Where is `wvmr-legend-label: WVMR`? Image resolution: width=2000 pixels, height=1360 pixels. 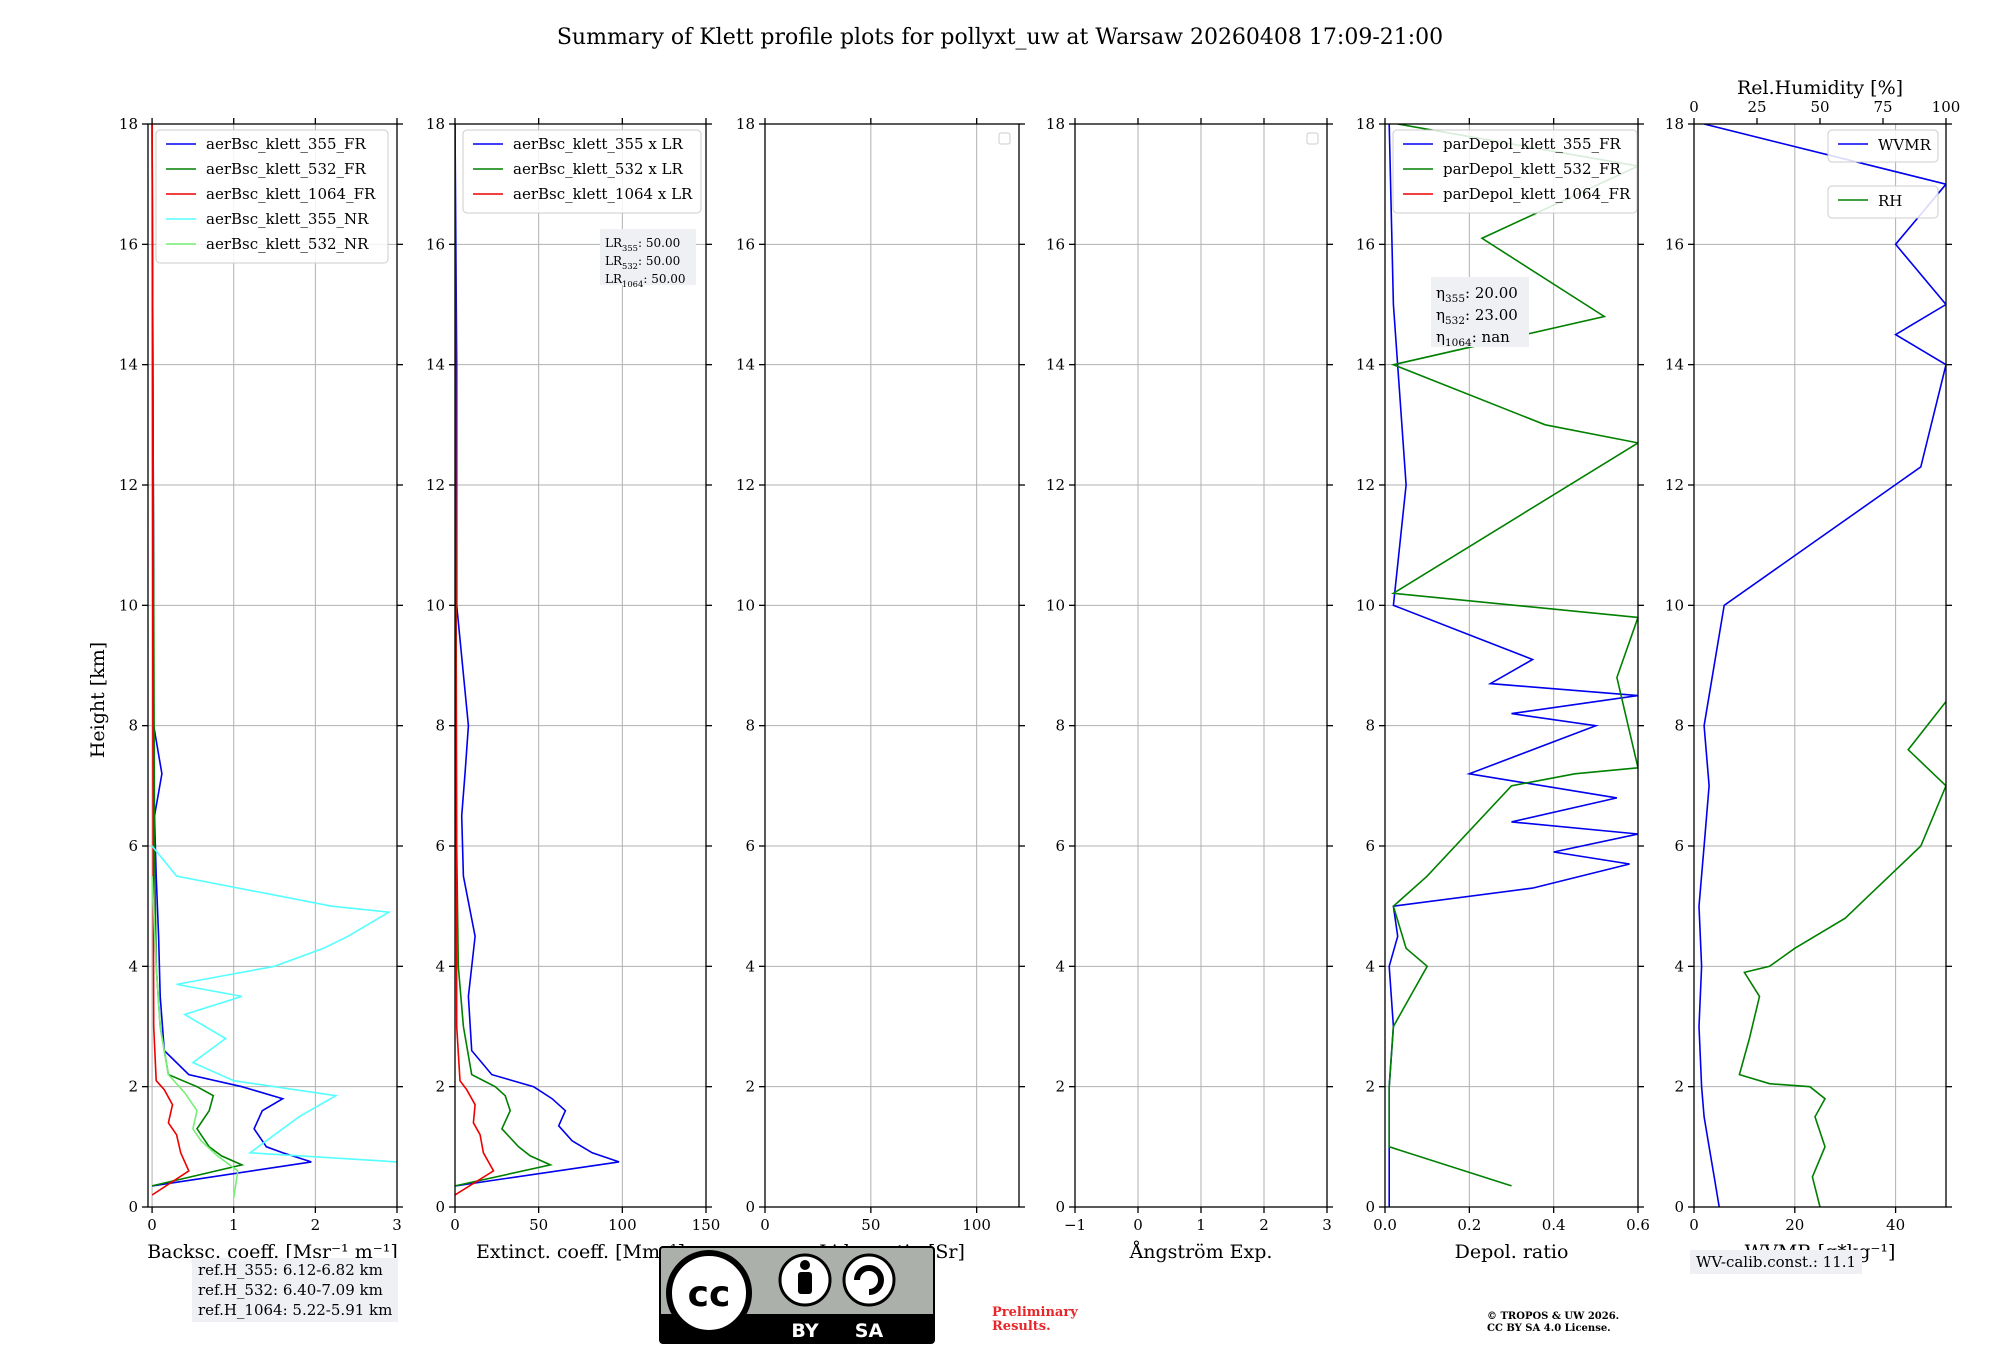 wvmr-legend-label: WVMR is located at coordinates (1905, 145).